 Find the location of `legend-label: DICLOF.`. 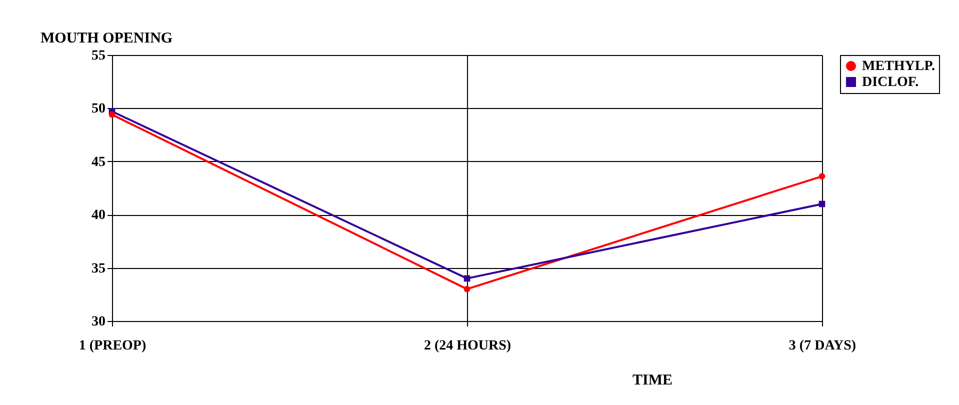

legend-label: DICLOF. is located at coordinates (890, 82).